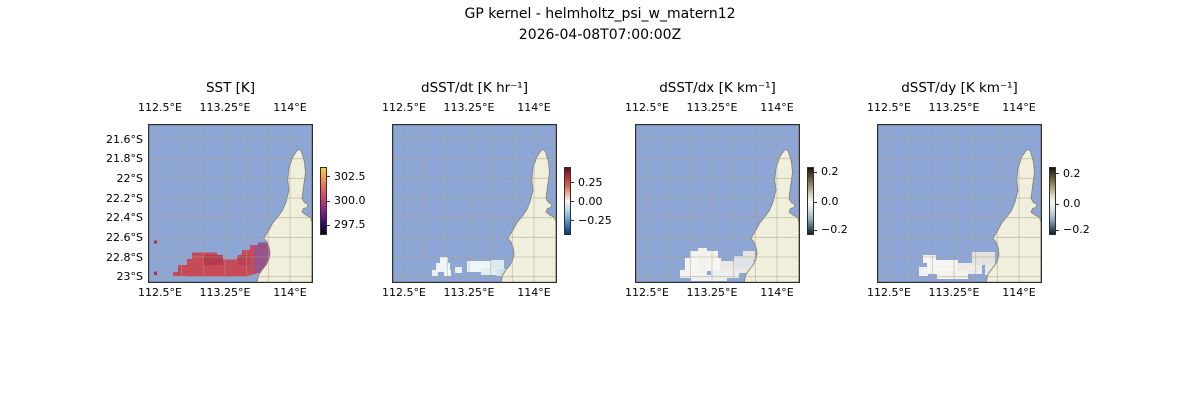  Describe the element at coordinates (717, 88) in the screenshot. I see `panel-title: dSST/dx [K km⁻¹]` at that location.